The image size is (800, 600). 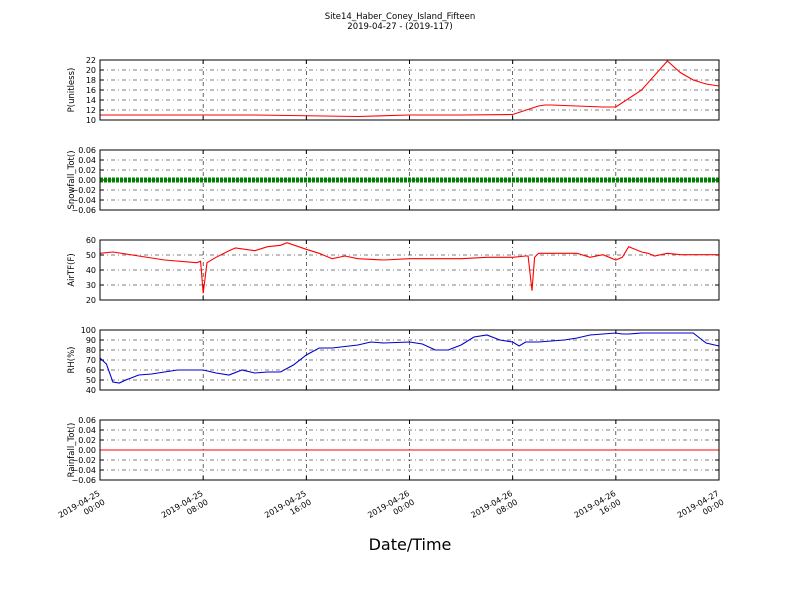 What do you see at coordinates (72, 269) in the screenshot?
I see `y-axis-label: AirTF(F)` at bounding box center [72, 269].